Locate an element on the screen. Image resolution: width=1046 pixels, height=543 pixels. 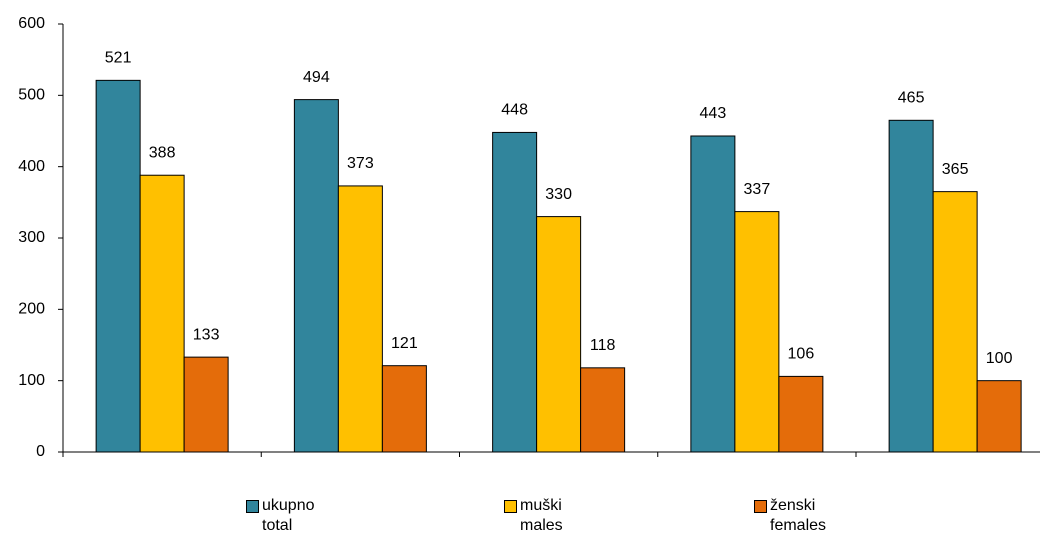
value-label: 337 is located at coordinates (757, 189).